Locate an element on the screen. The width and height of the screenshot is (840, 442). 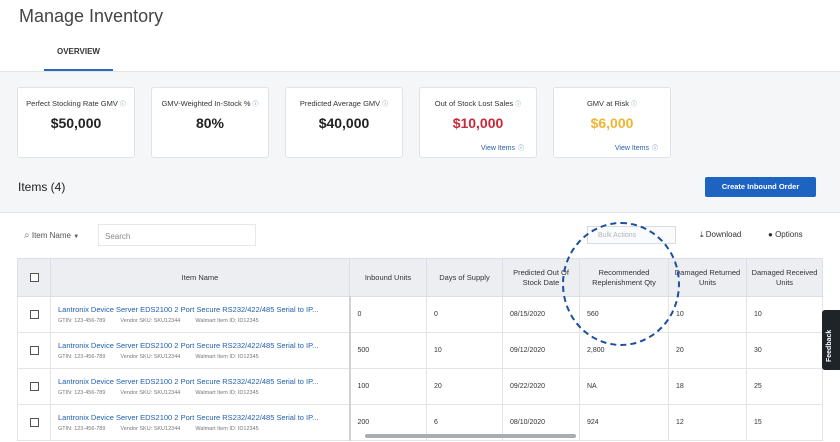
damaged-received: 25 is located at coordinates (784, 386).